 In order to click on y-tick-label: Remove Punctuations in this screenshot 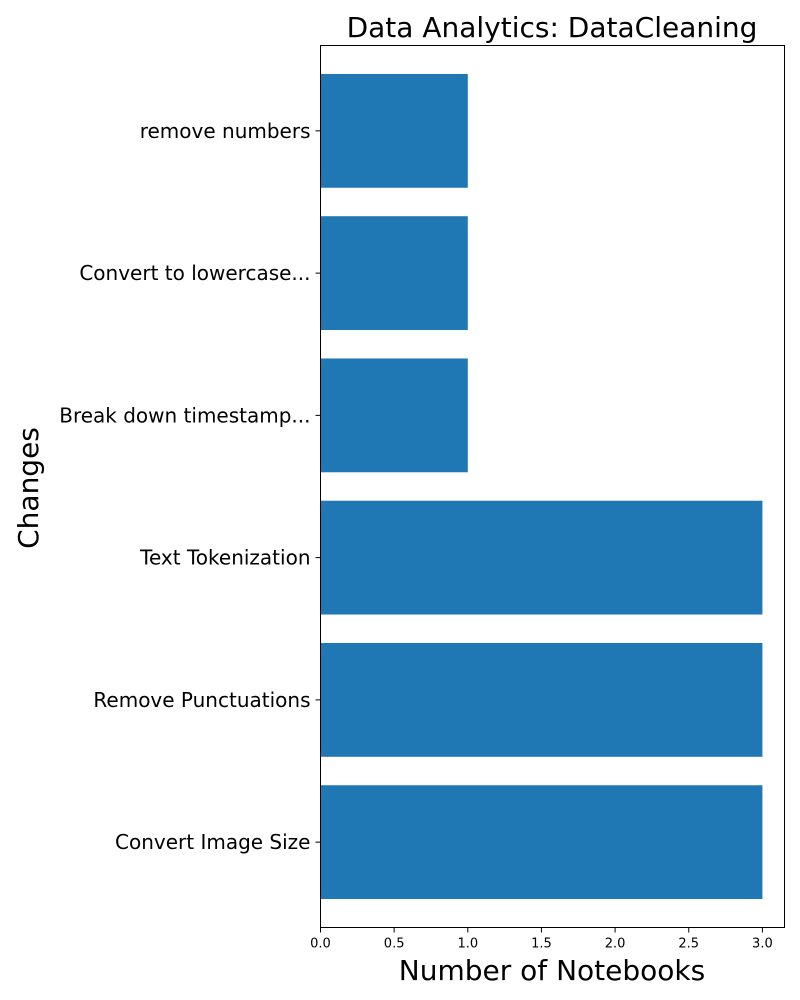, I will do `click(201, 700)`.